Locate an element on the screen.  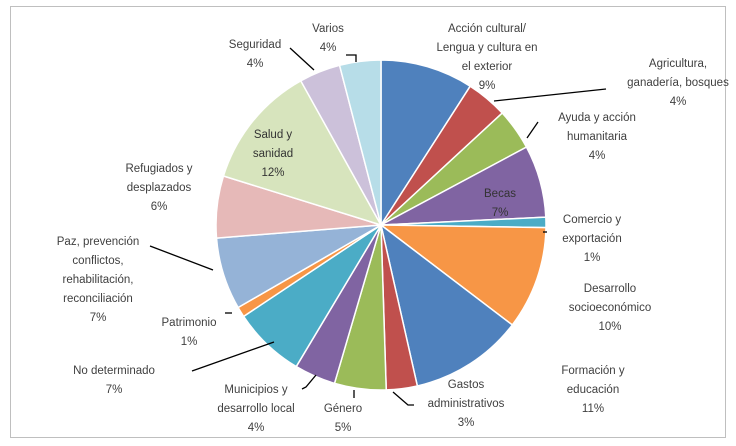
slice-label-line: Agricultura, is located at coordinates (678, 64).